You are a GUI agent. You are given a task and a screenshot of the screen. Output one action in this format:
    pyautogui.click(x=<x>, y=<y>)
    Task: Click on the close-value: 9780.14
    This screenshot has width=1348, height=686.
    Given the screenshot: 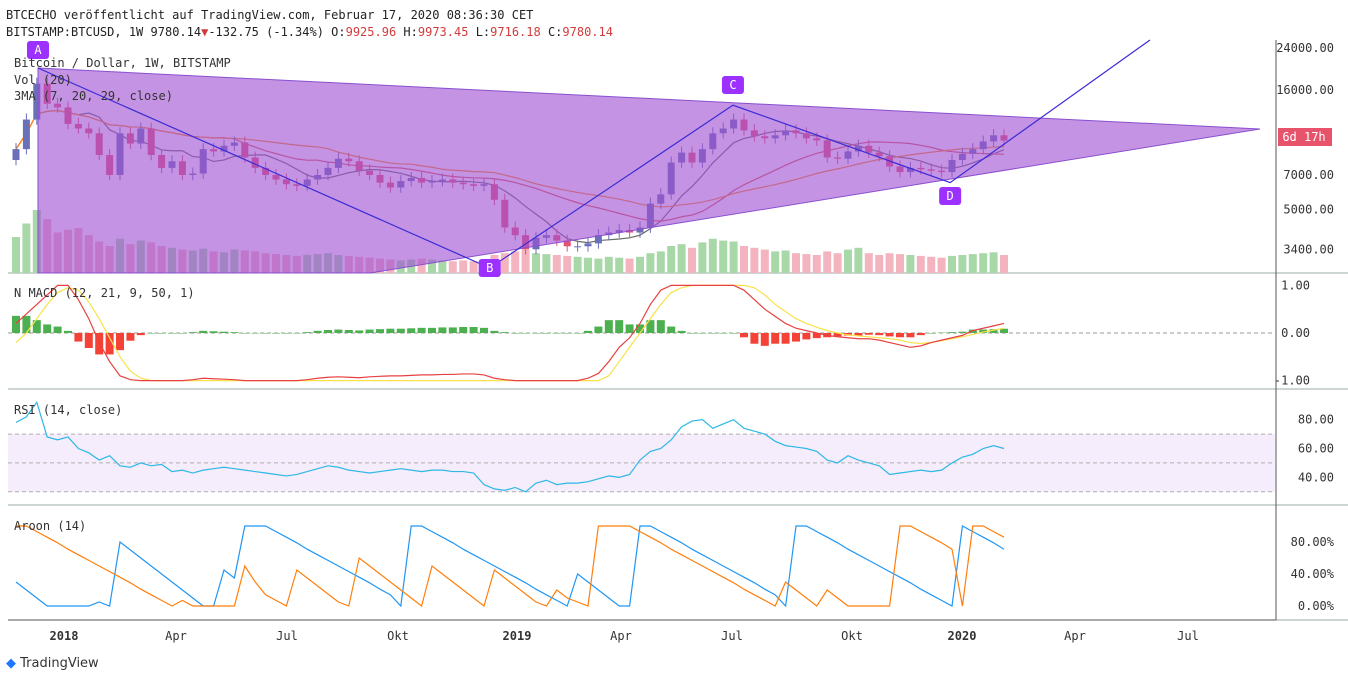 What is the action you would take?
    pyautogui.click(x=587, y=32)
    